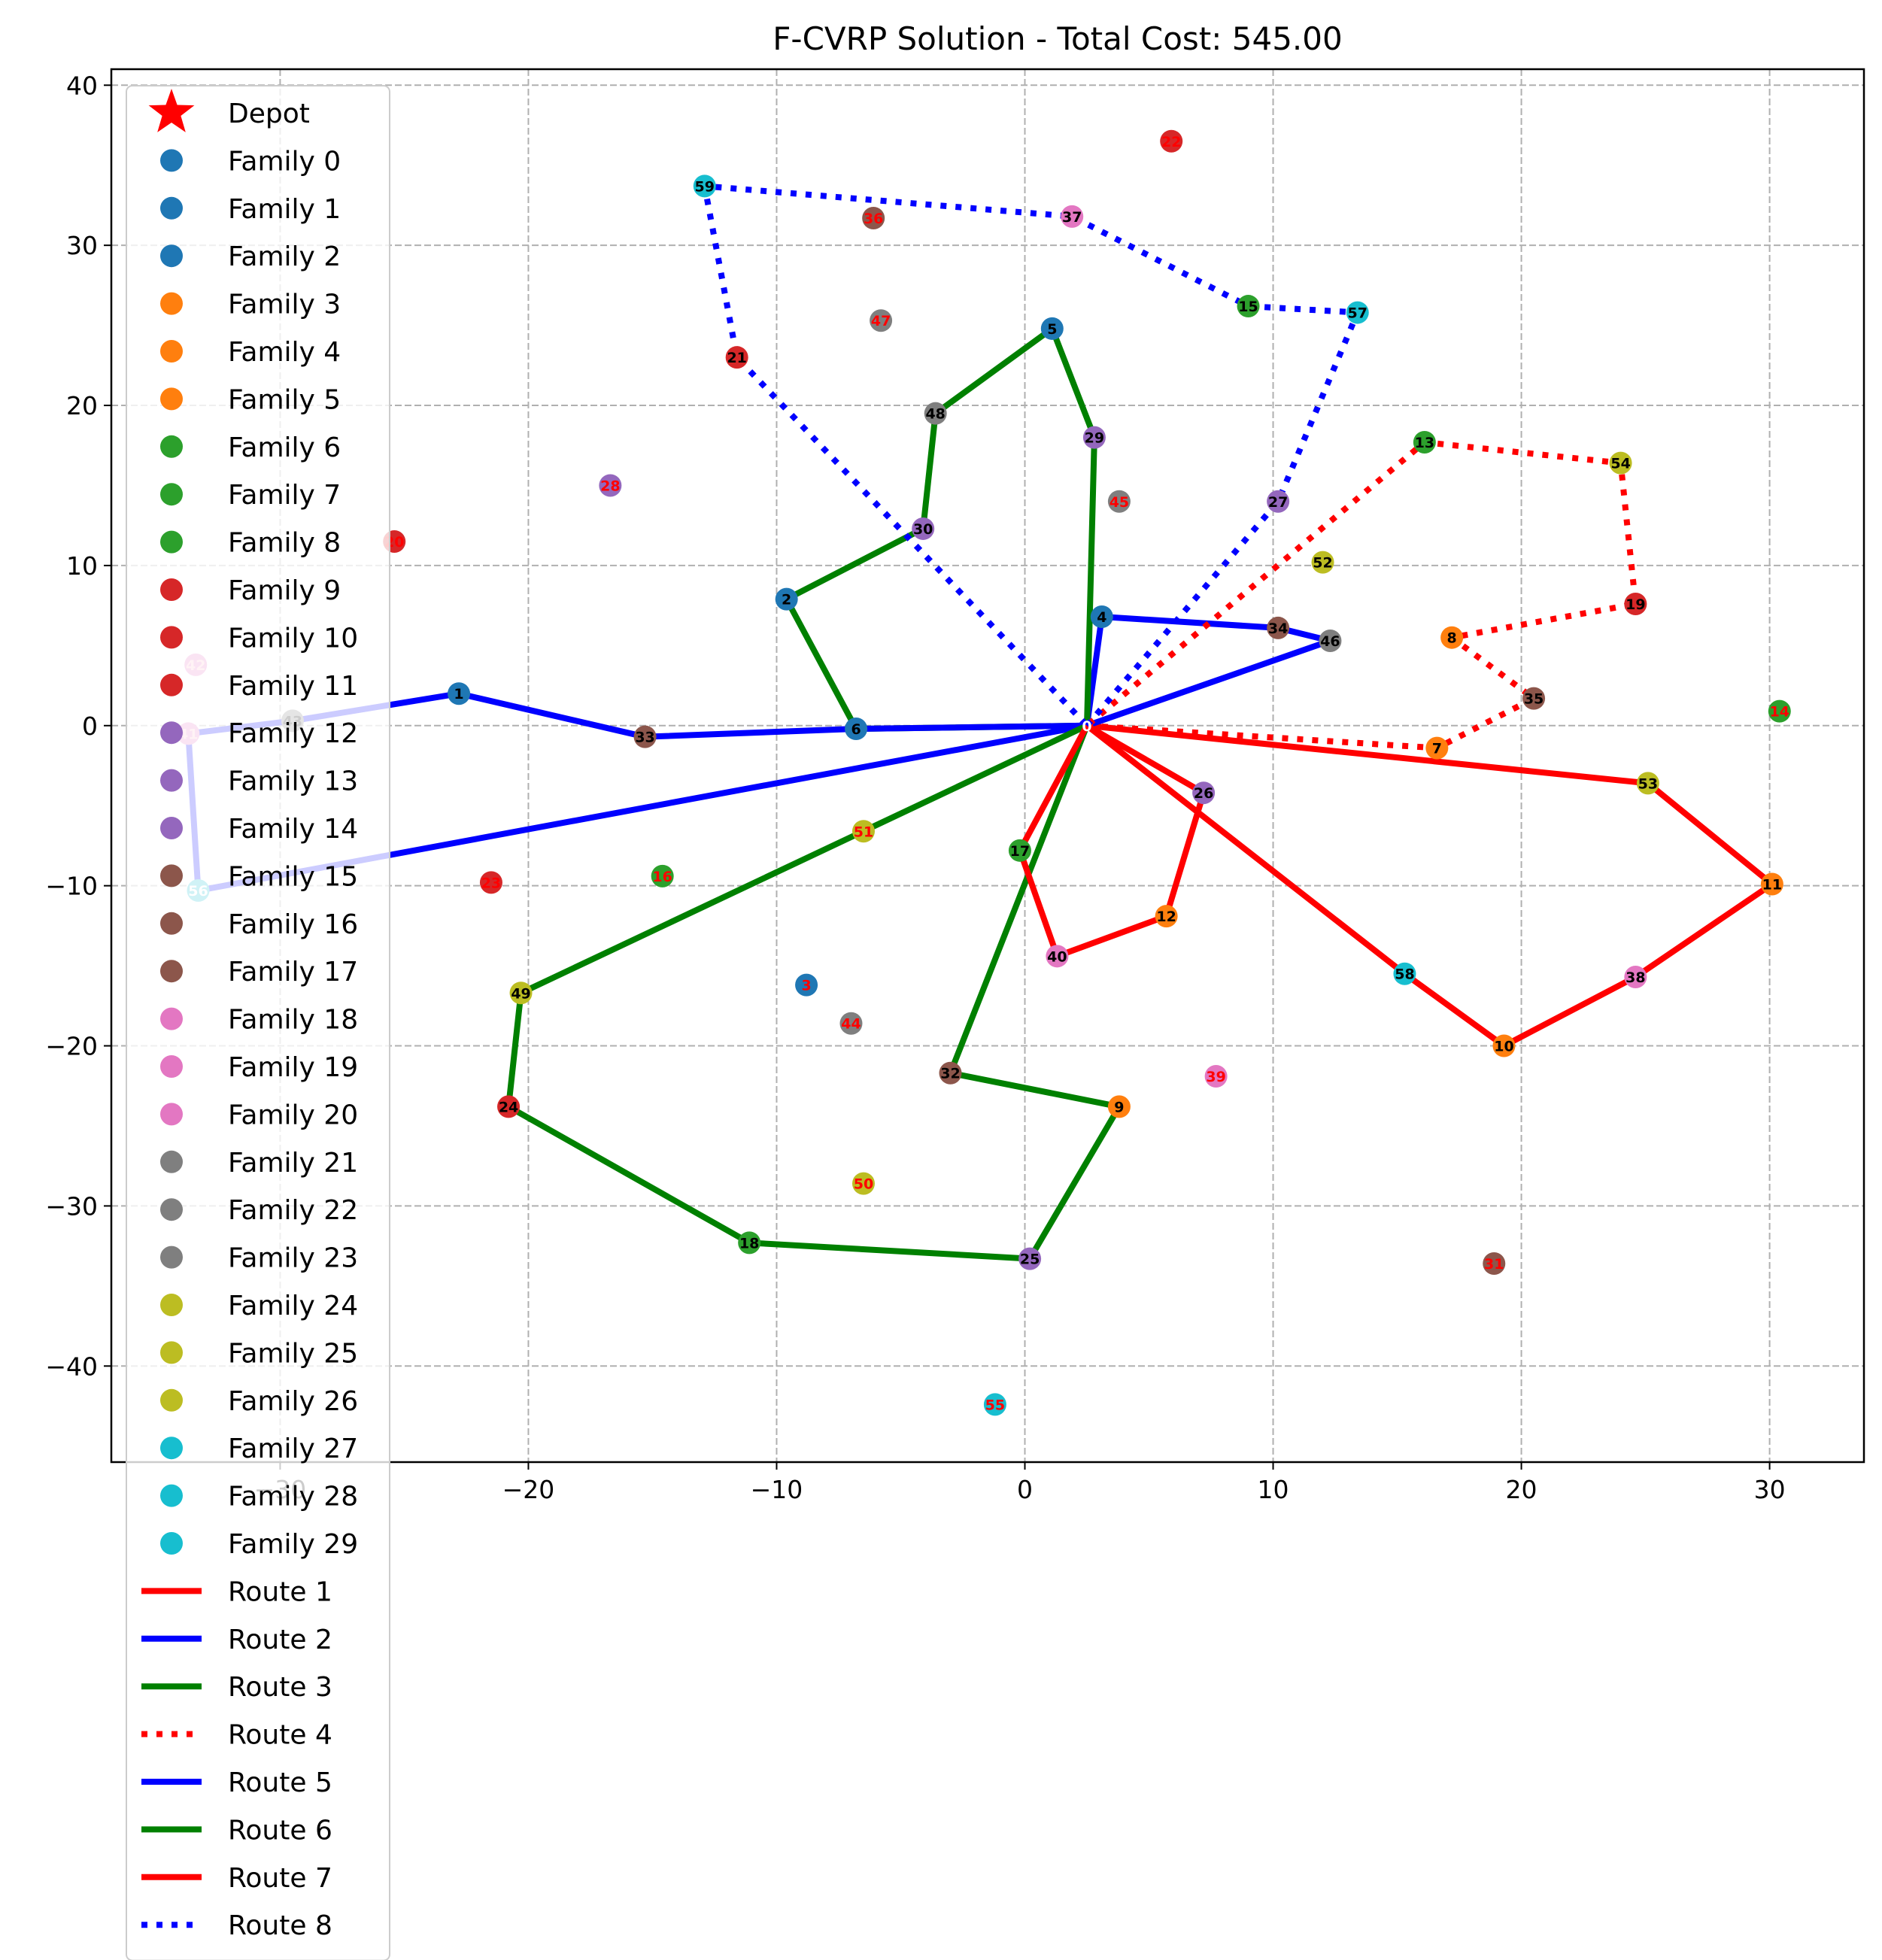 This screenshot has width=1882, height=1960. I want to click on node-label-19: 19, so click(1635, 604).